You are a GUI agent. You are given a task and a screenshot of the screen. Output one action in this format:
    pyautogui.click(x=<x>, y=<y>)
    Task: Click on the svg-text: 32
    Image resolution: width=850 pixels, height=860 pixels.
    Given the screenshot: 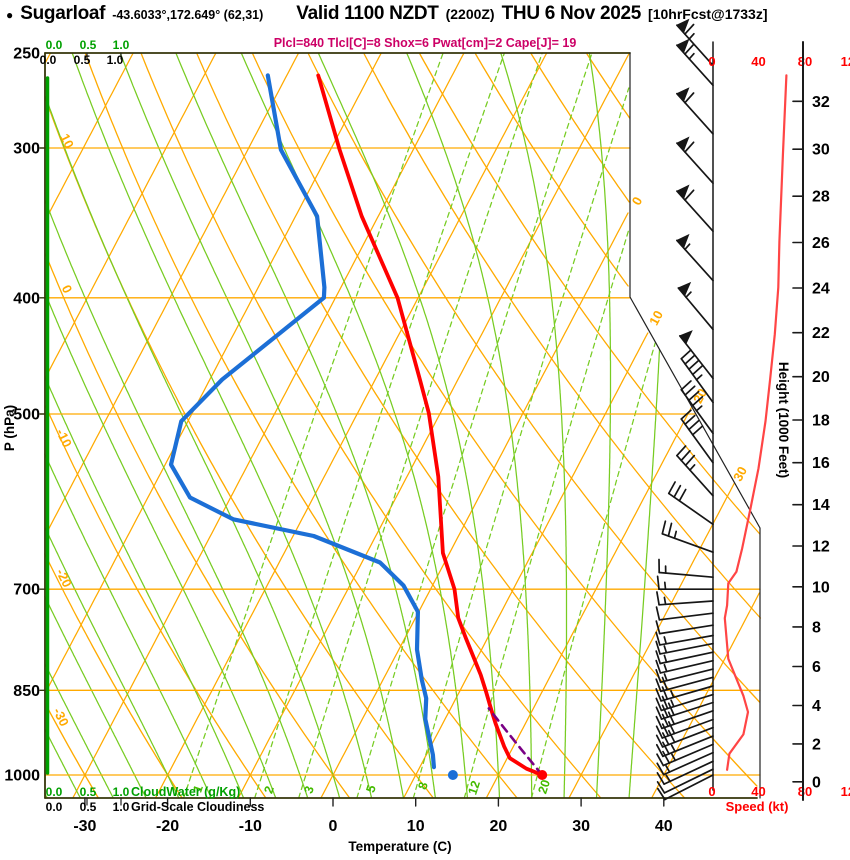 What is the action you would take?
    pyautogui.click(x=821, y=102)
    